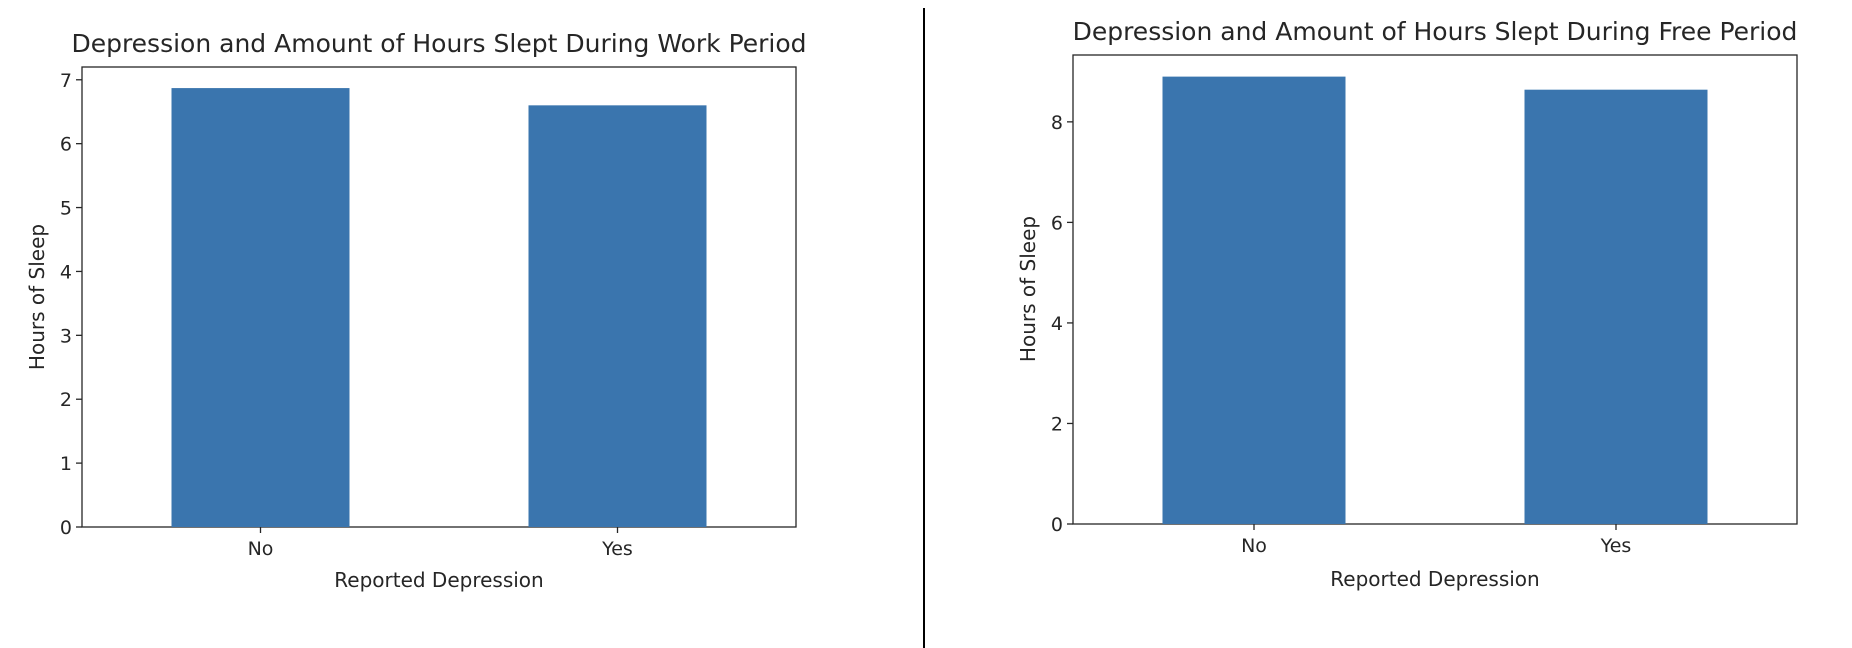  What do you see at coordinates (1057, 123) in the screenshot?
I see `y-tick-label: 8` at bounding box center [1057, 123].